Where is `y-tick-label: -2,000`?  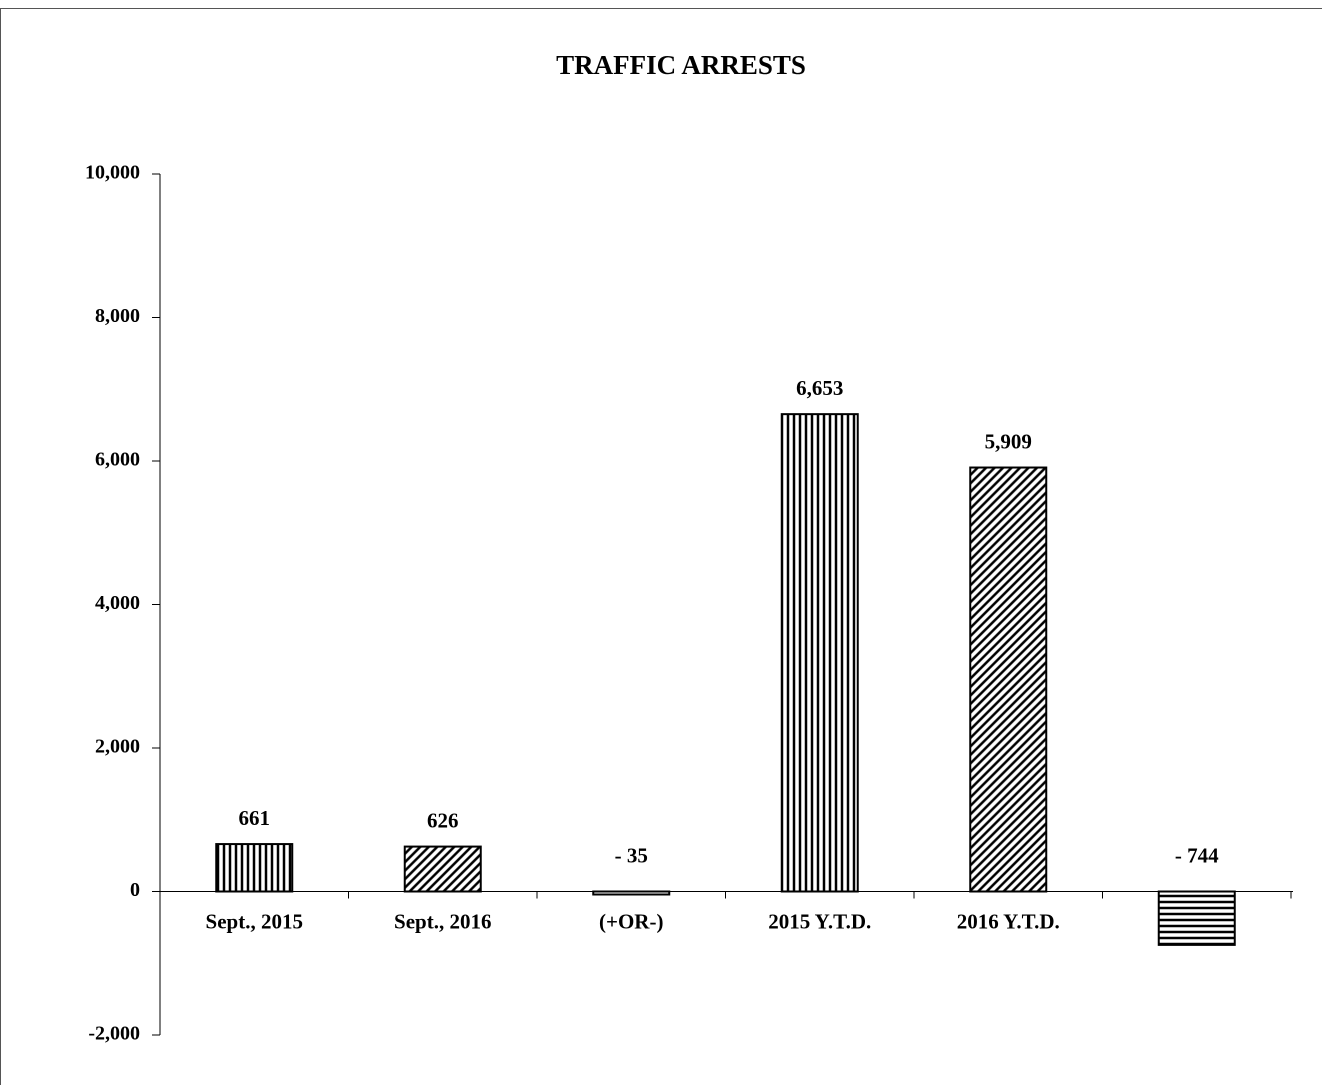
y-tick-label: -2,000 is located at coordinates (114, 1034).